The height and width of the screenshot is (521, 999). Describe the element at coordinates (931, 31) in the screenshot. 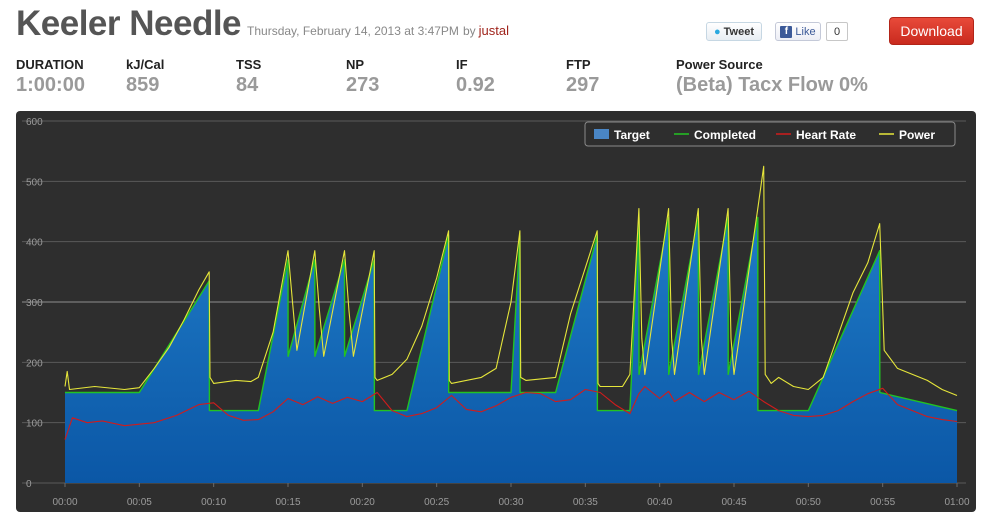

I see `download-button: Download` at that location.